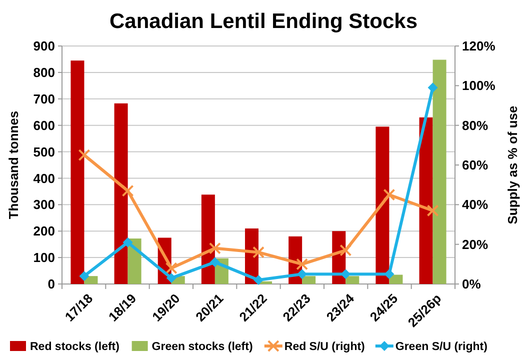  Describe the element at coordinates (44, 258) in the screenshot. I see `y-tick-label: 100` at that location.